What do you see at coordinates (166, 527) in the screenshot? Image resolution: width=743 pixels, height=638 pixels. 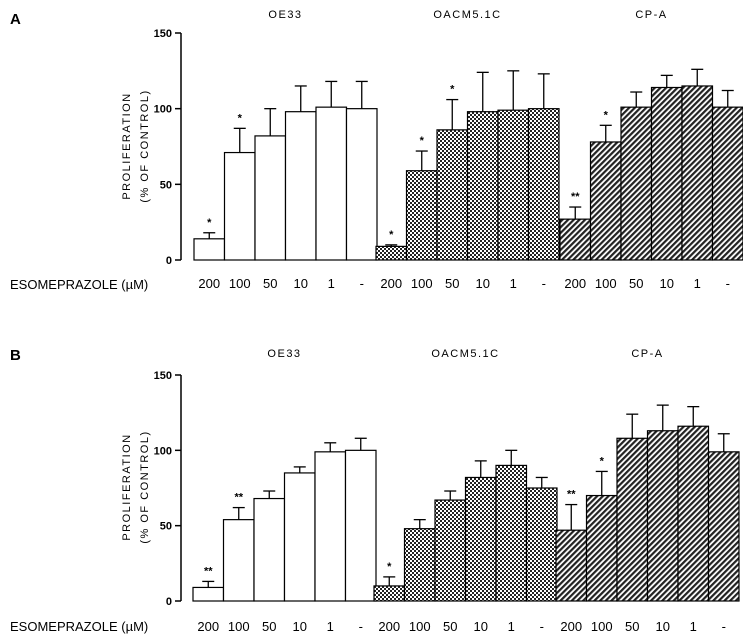 I see `y-tick-label: 50` at bounding box center [166, 527].